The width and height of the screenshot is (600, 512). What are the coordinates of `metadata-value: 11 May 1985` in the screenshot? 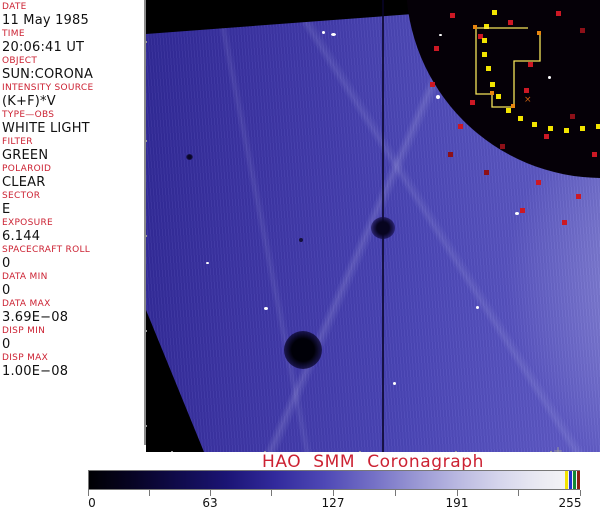 It's located at (45, 20).